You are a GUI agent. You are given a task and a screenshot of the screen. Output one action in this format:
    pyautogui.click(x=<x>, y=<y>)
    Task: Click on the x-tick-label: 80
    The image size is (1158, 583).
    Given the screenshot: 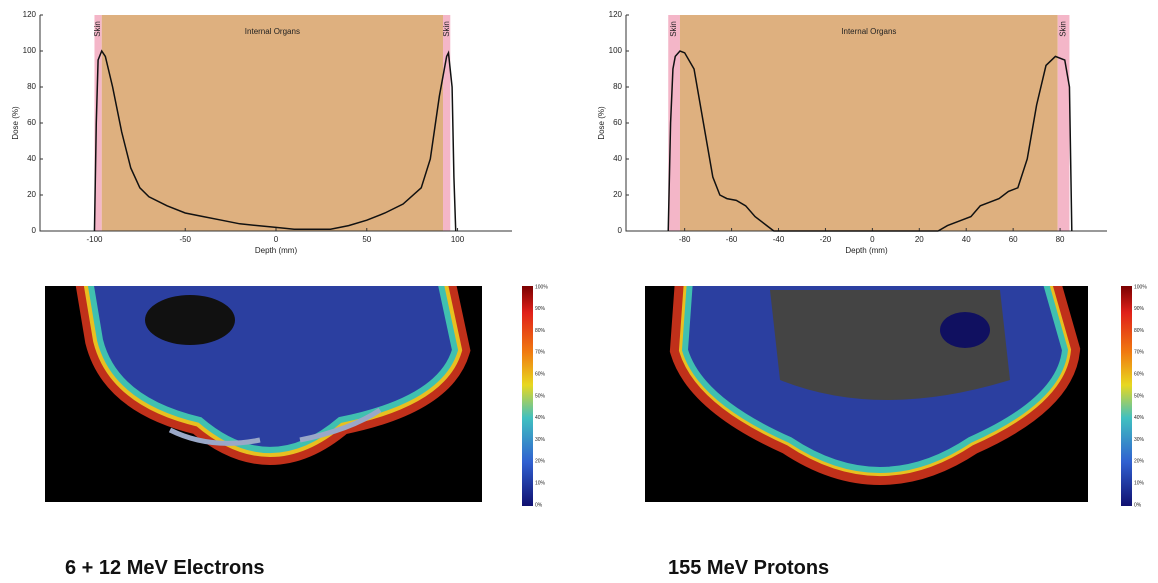 What is the action you would take?
    pyautogui.click(x=1060, y=239)
    